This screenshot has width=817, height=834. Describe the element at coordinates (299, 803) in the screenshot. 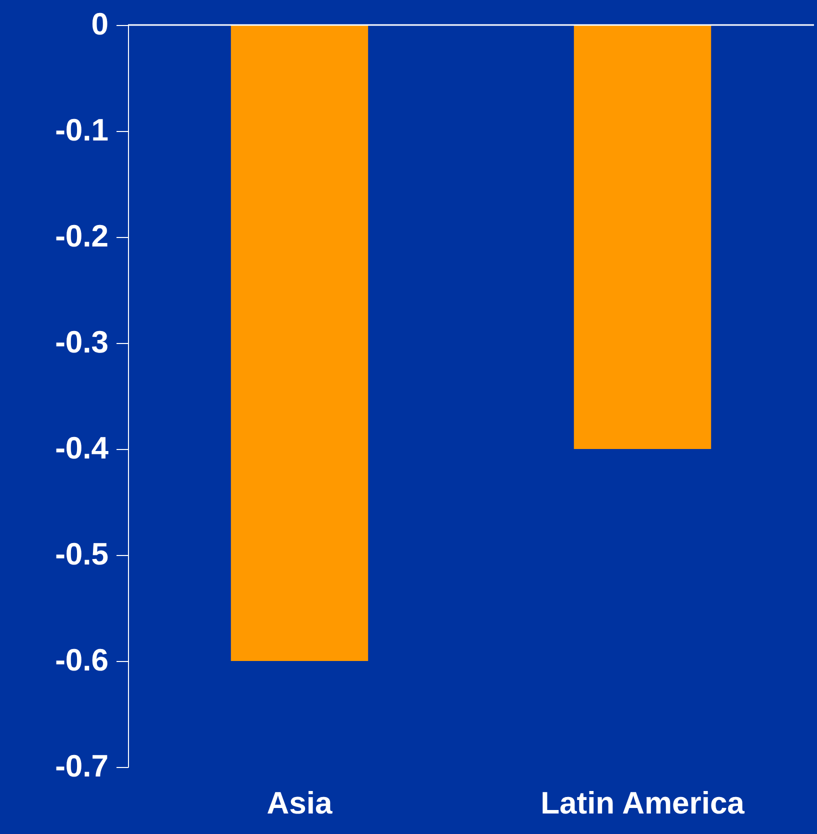

I see `x-tick-label: Asia` at that location.